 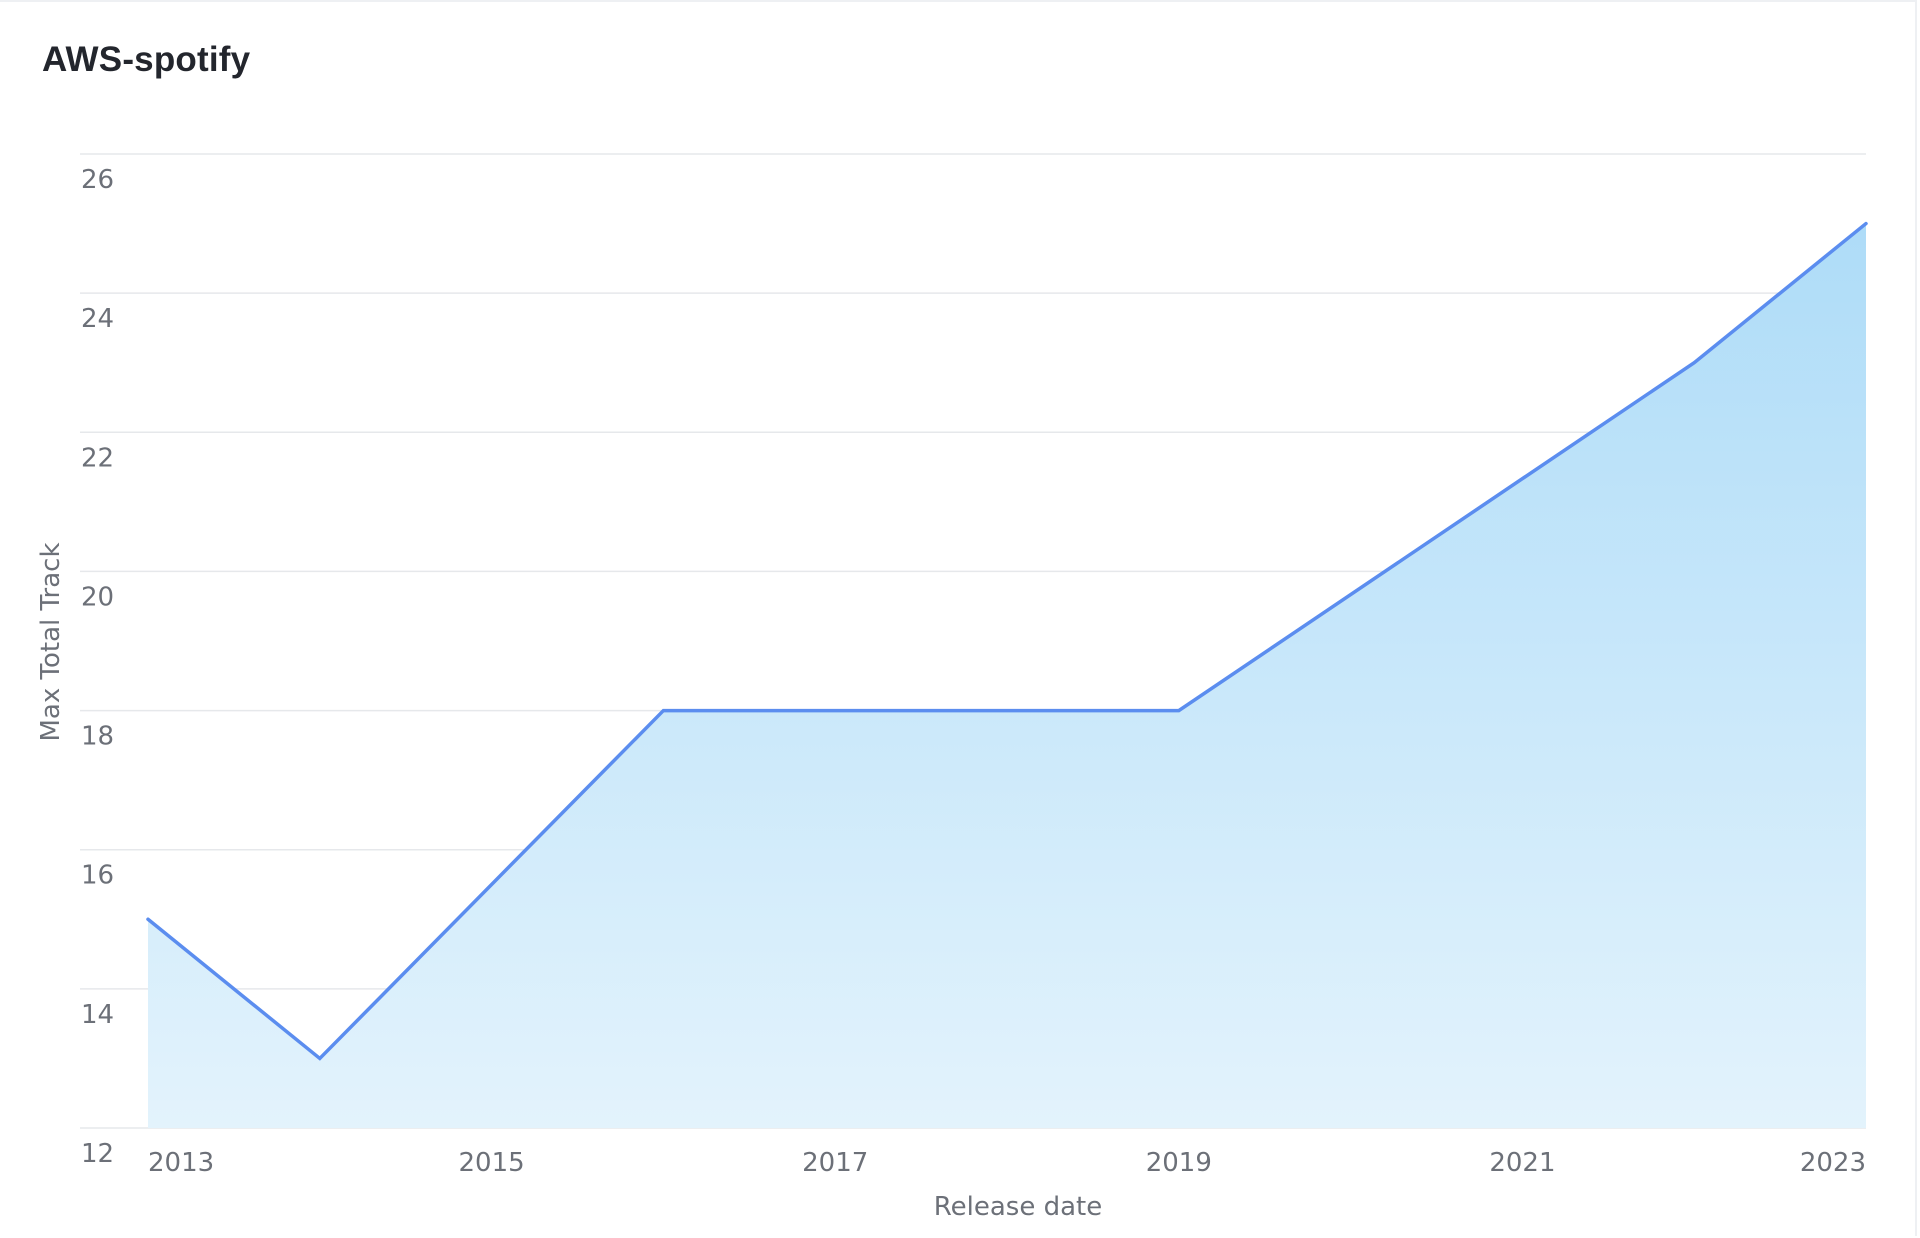 What do you see at coordinates (1179, 1163) in the screenshot?
I see `x-tick-label: 2019` at bounding box center [1179, 1163].